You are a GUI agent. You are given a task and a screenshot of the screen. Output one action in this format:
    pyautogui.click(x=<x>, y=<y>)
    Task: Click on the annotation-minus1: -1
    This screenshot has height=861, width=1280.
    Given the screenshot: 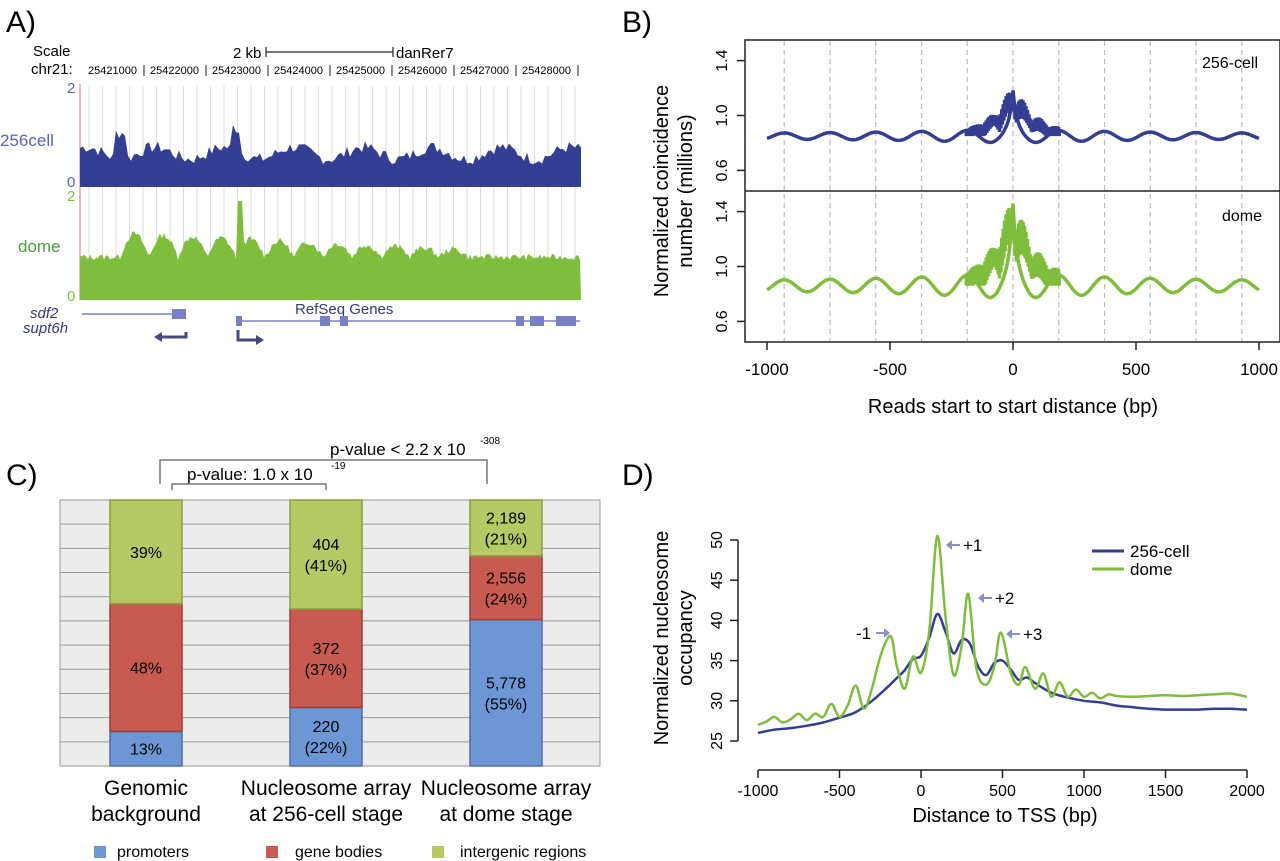 What is the action you would take?
    pyautogui.click(x=863, y=633)
    